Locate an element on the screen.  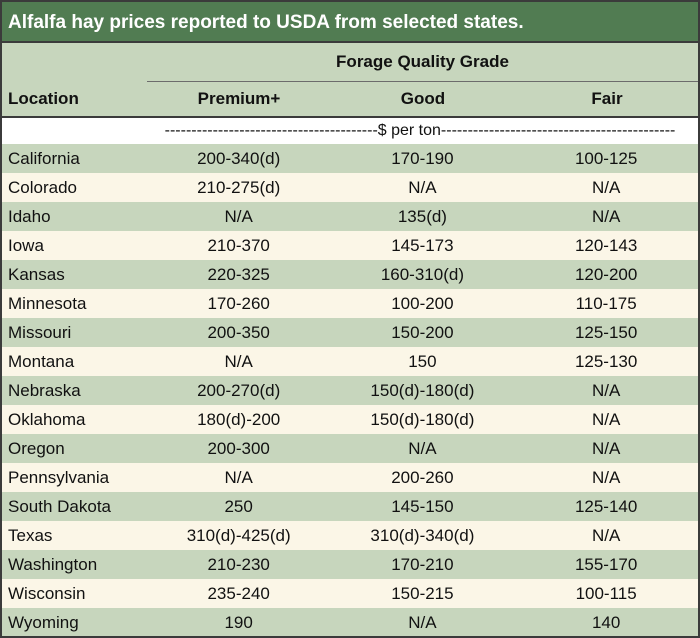
fair-cell: 125-140 is located at coordinates (606, 506).